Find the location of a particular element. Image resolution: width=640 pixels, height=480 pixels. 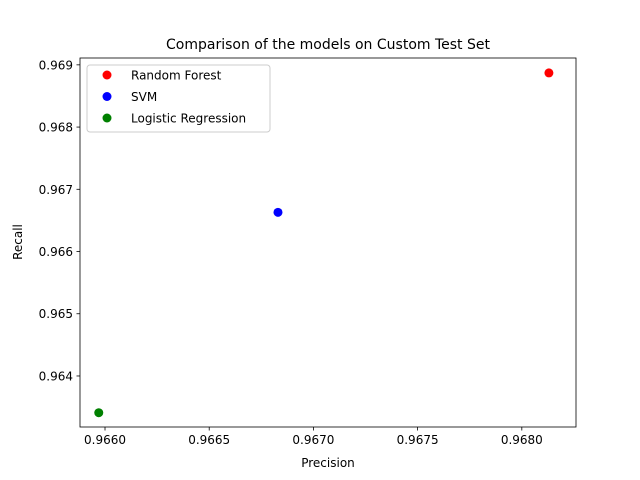

legend-frame is located at coordinates (178, 98).